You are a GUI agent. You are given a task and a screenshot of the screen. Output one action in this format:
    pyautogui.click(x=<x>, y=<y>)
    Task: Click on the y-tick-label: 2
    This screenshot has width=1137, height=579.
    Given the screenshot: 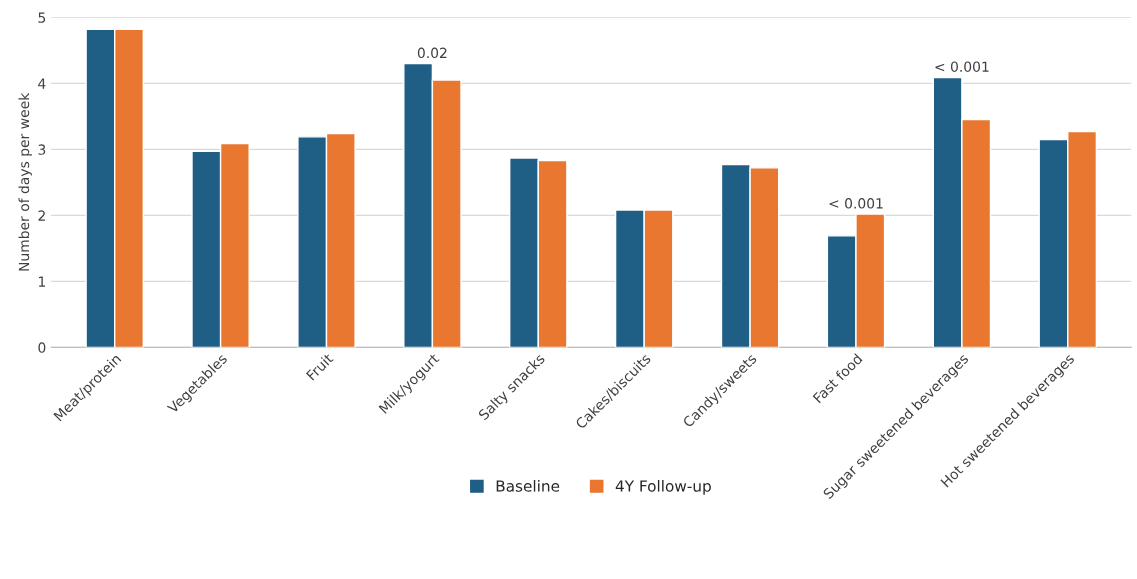 What is the action you would take?
    pyautogui.click(x=41, y=215)
    